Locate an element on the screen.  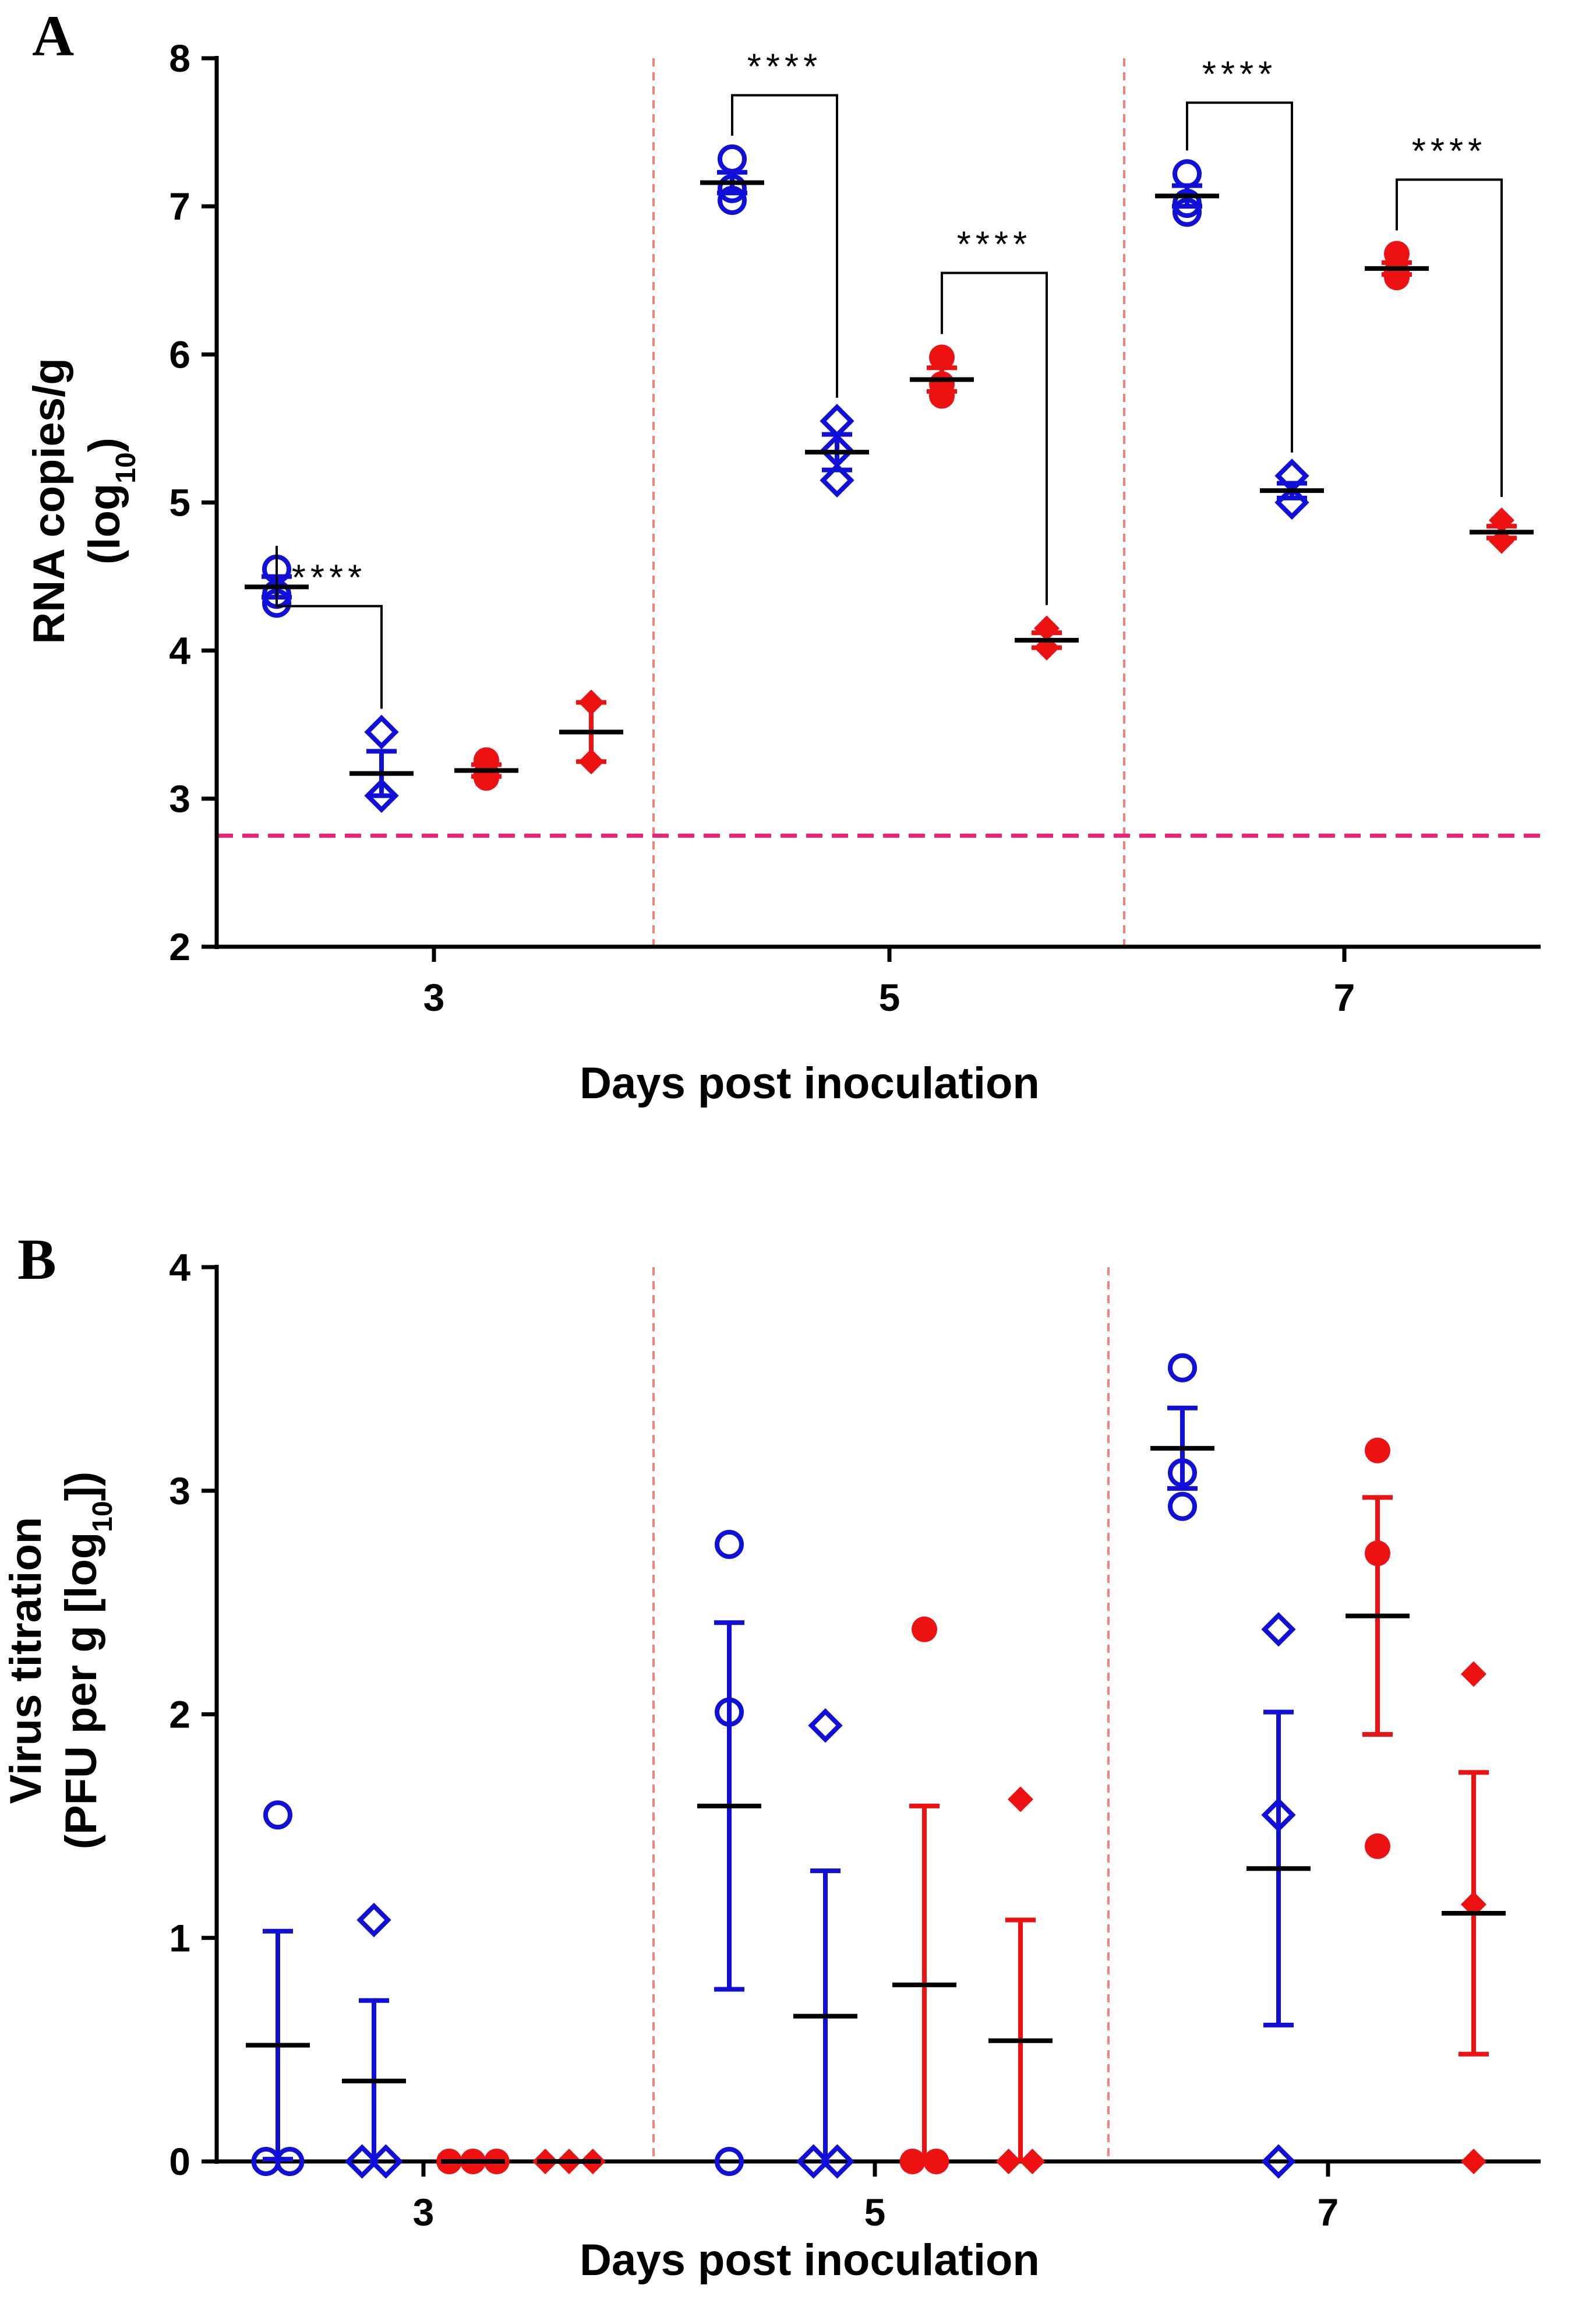
panel-a-x-axis-label: Days post inoculation is located at coordinates (810, 1083).